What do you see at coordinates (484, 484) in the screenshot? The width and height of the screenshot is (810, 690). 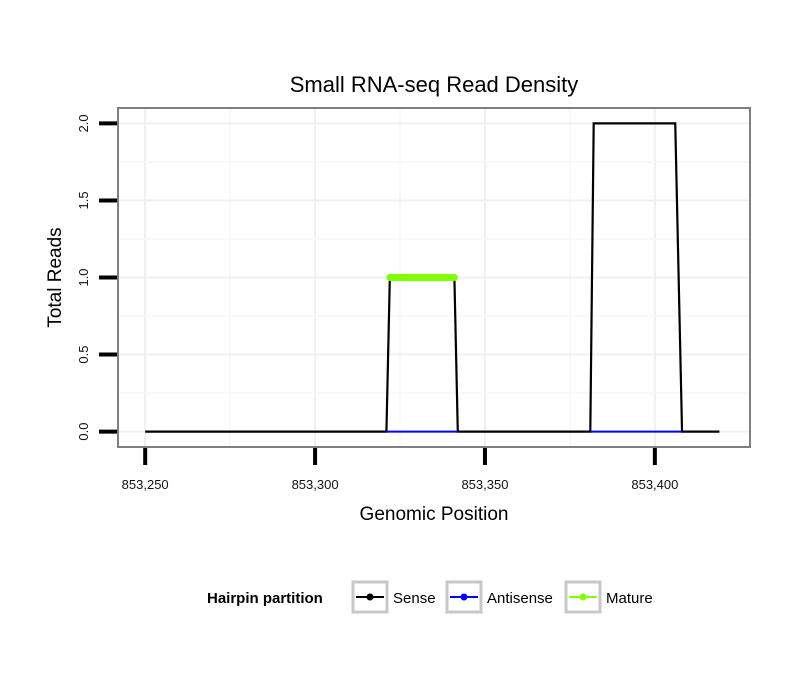 I see `x-tick-label: 853,350` at bounding box center [484, 484].